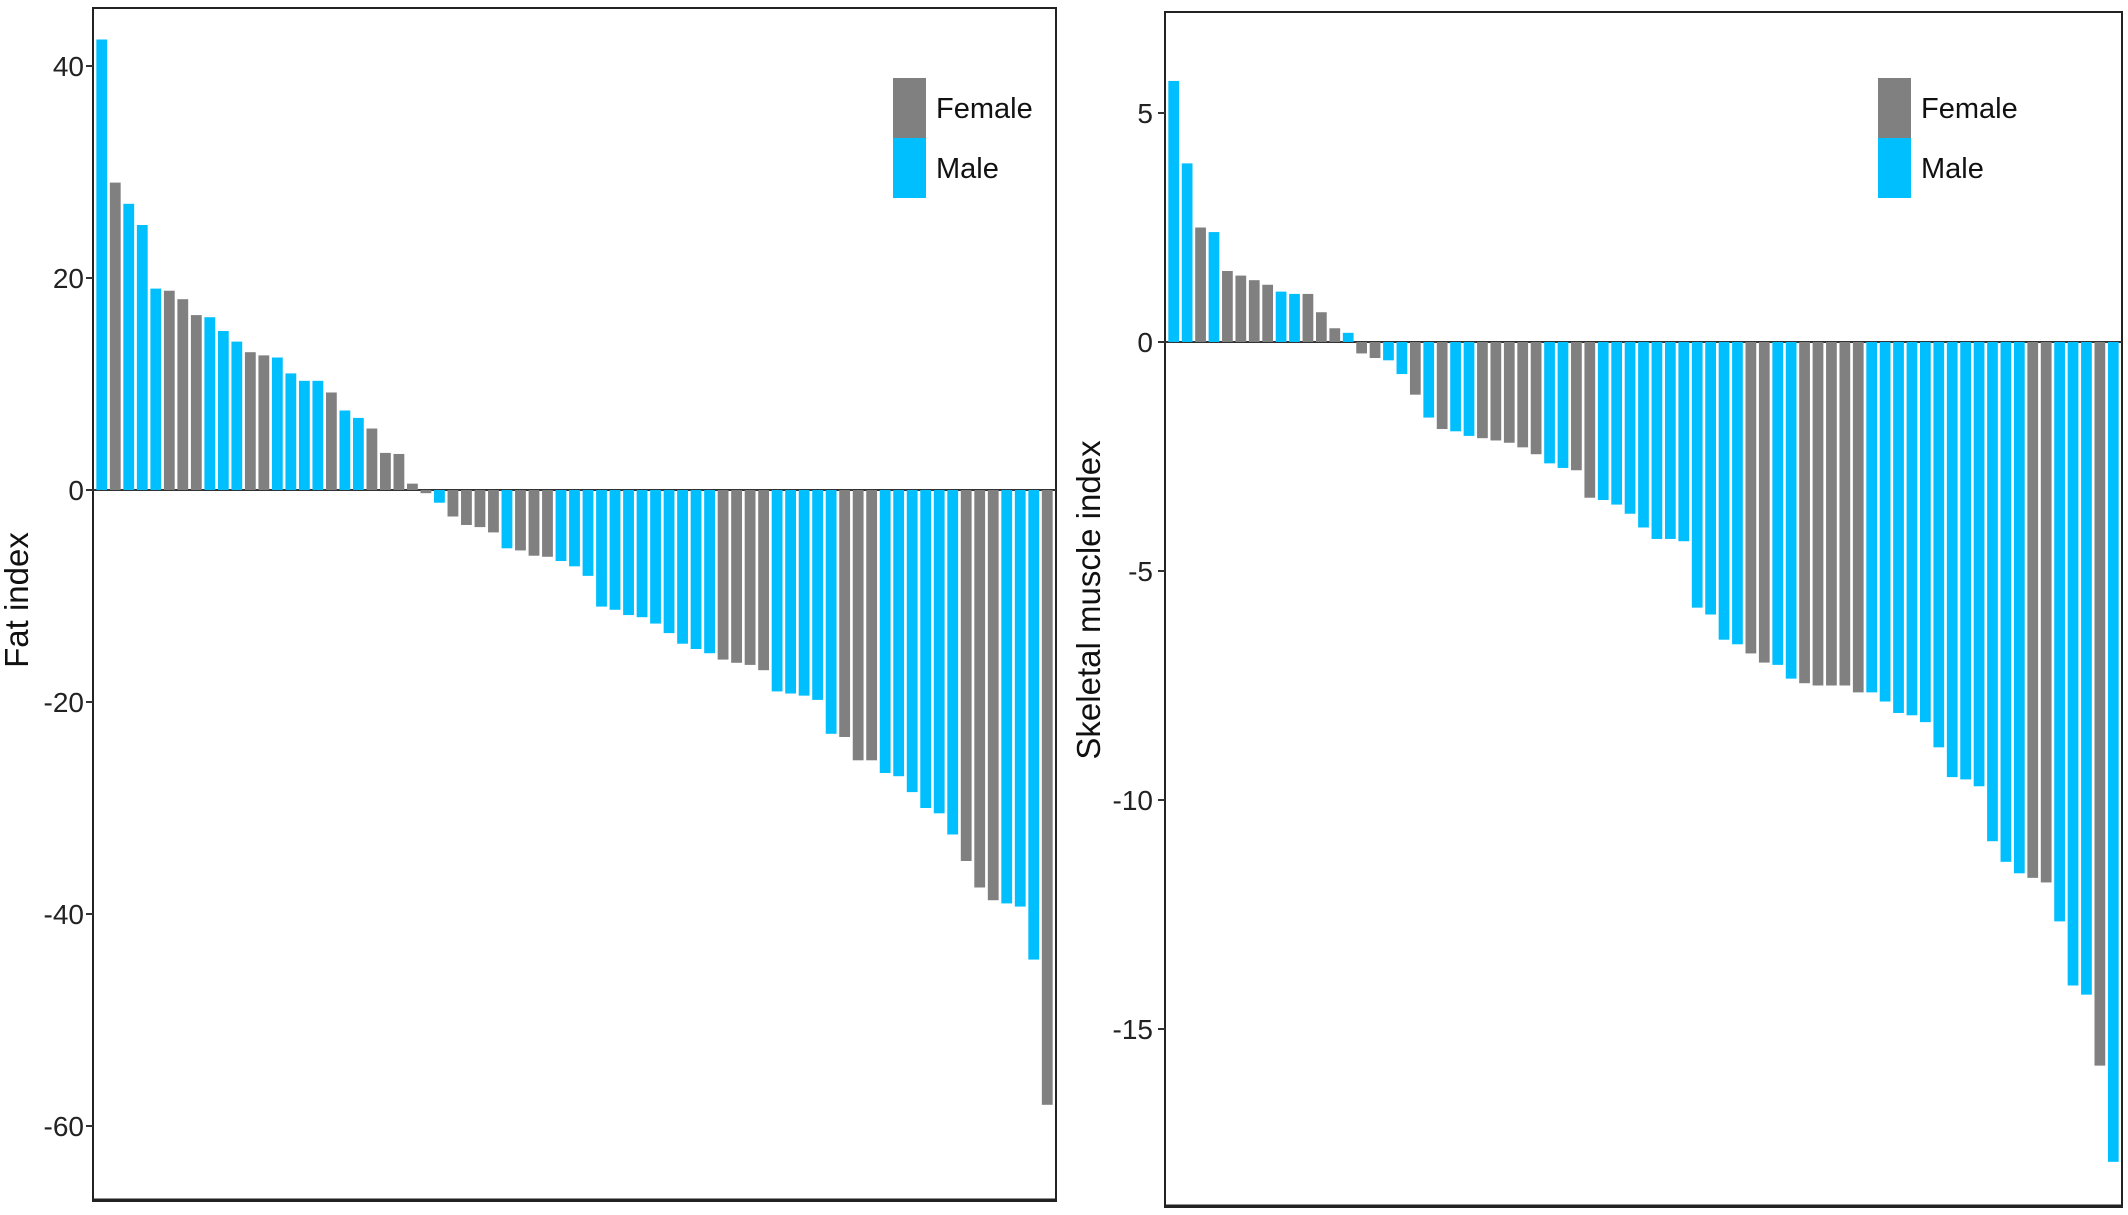  Describe the element at coordinates (1133, 800) in the screenshot. I see `y-tick-label: -10` at that location.